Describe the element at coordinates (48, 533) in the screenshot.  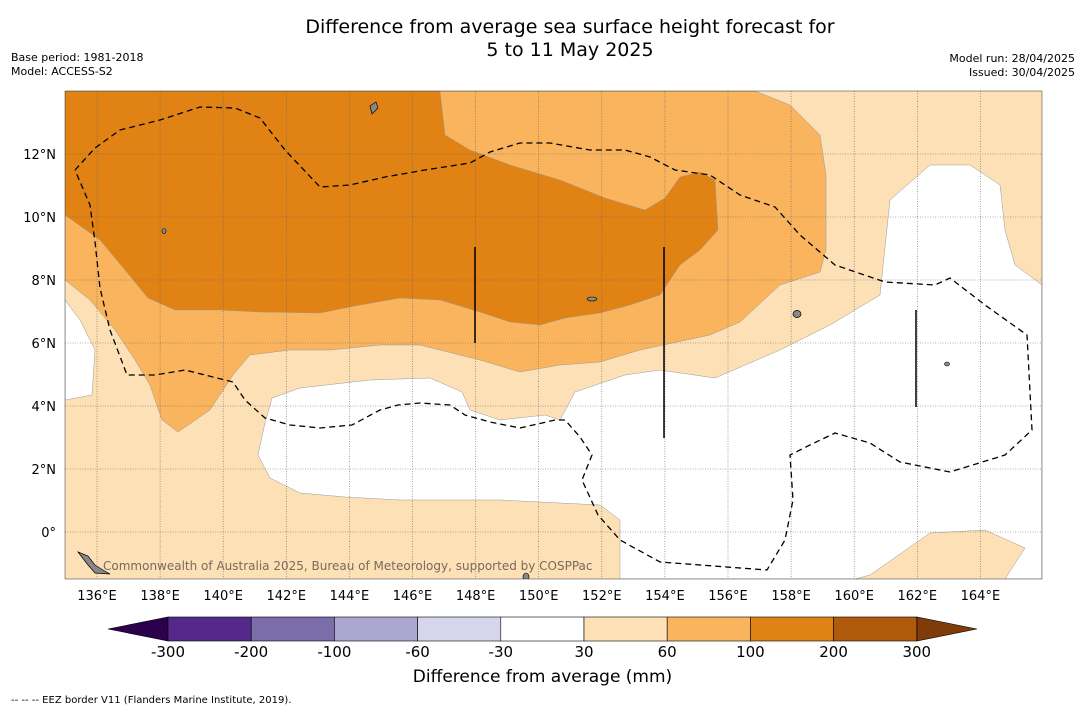
I see `lat-label: 0°` at that location.